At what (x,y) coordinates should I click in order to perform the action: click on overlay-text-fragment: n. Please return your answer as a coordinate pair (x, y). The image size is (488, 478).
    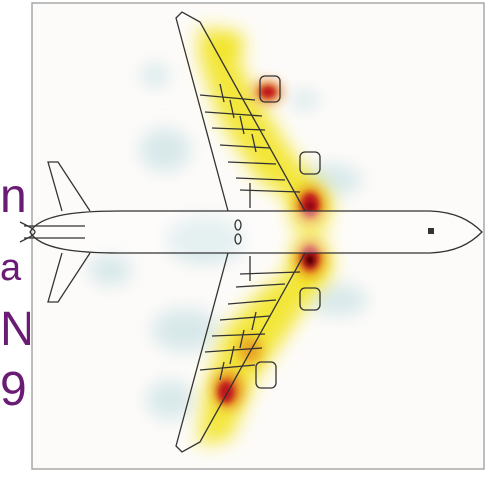
    Looking at the image, I should click on (13, 197).